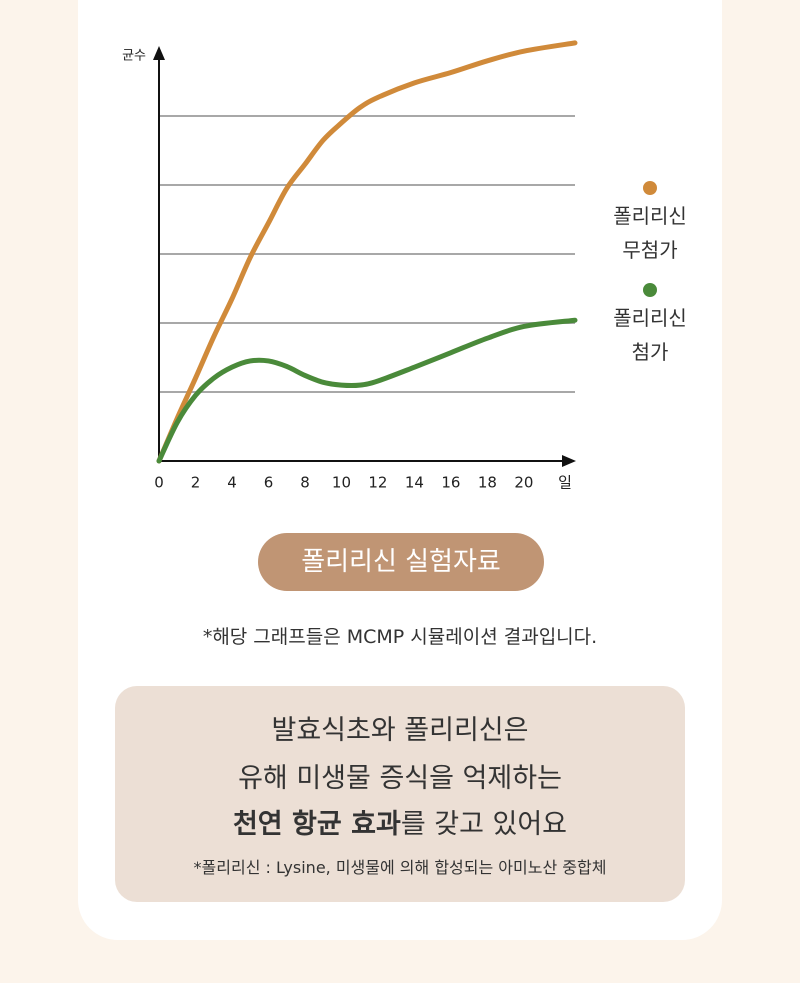  What do you see at coordinates (569, 461) in the screenshot?
I see `x-arrow` at bounding box center [569, 461].